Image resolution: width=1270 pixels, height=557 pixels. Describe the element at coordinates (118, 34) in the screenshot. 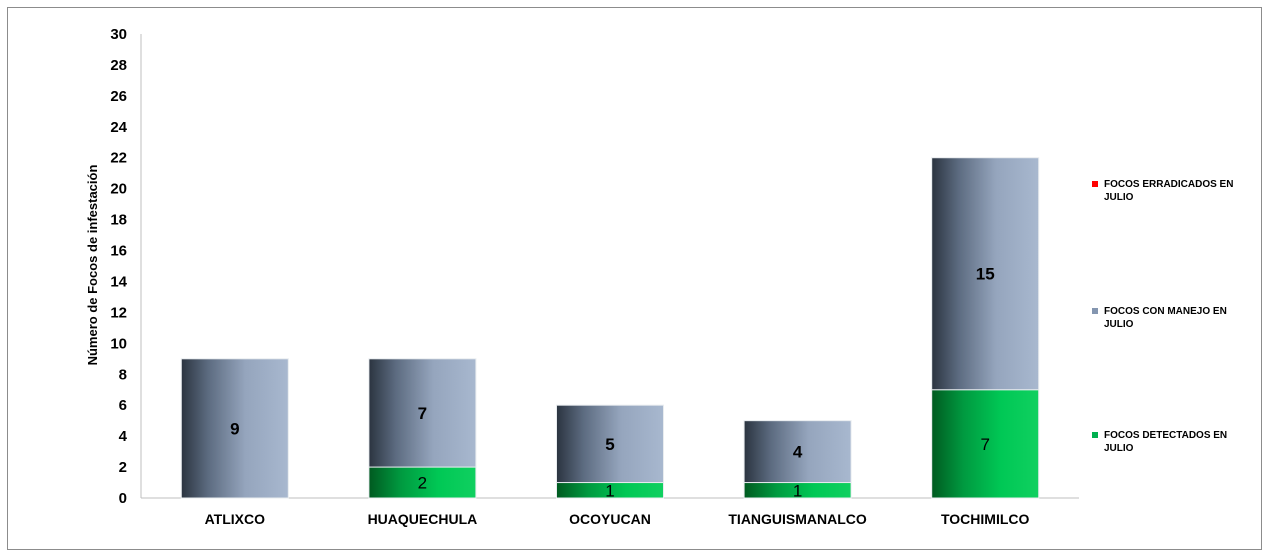

I see `y-tick-label: 30` at that location.